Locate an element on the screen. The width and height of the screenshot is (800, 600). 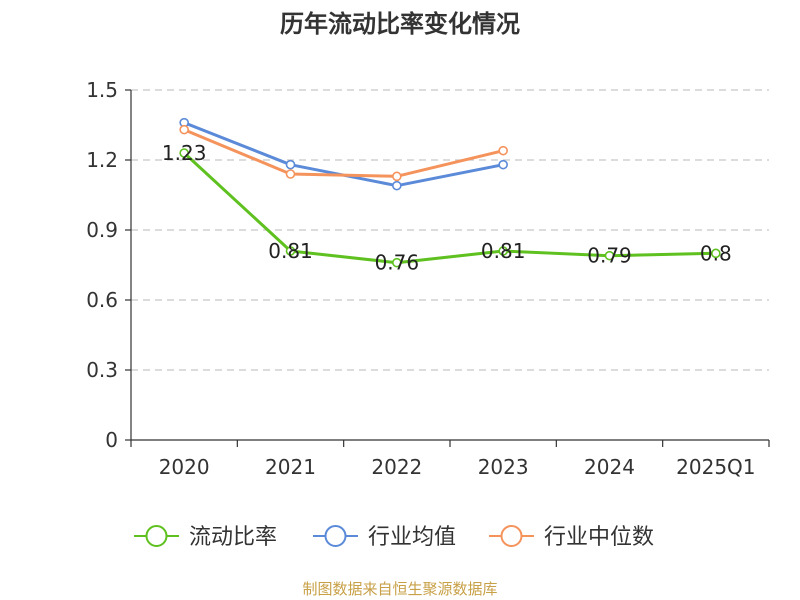
x-tick-label: 2025Q1 is located at coordinates (715, 467).